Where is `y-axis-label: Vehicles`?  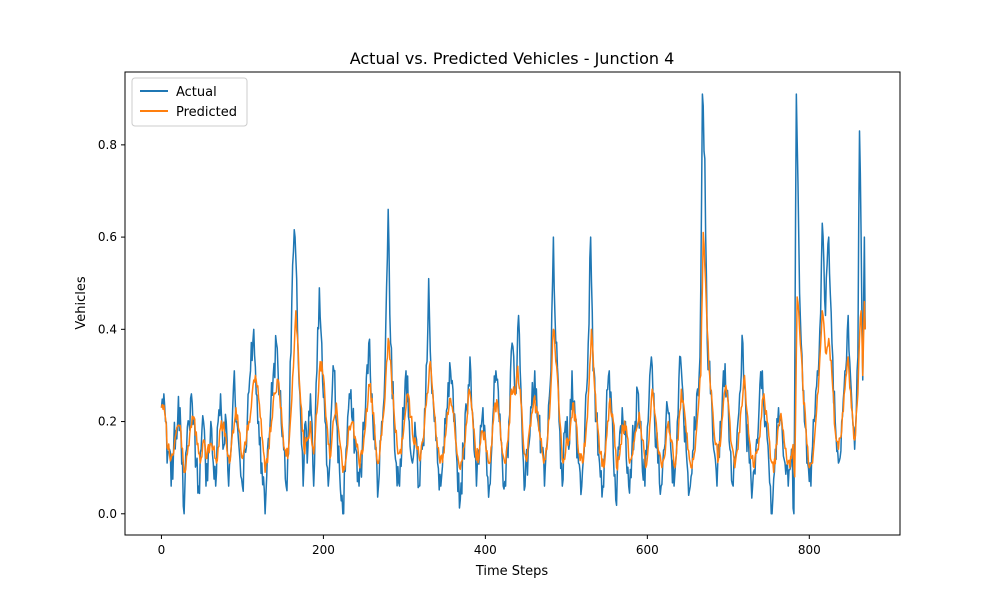 y-axis-label: Vehicles is located at coordinates (81, 302).